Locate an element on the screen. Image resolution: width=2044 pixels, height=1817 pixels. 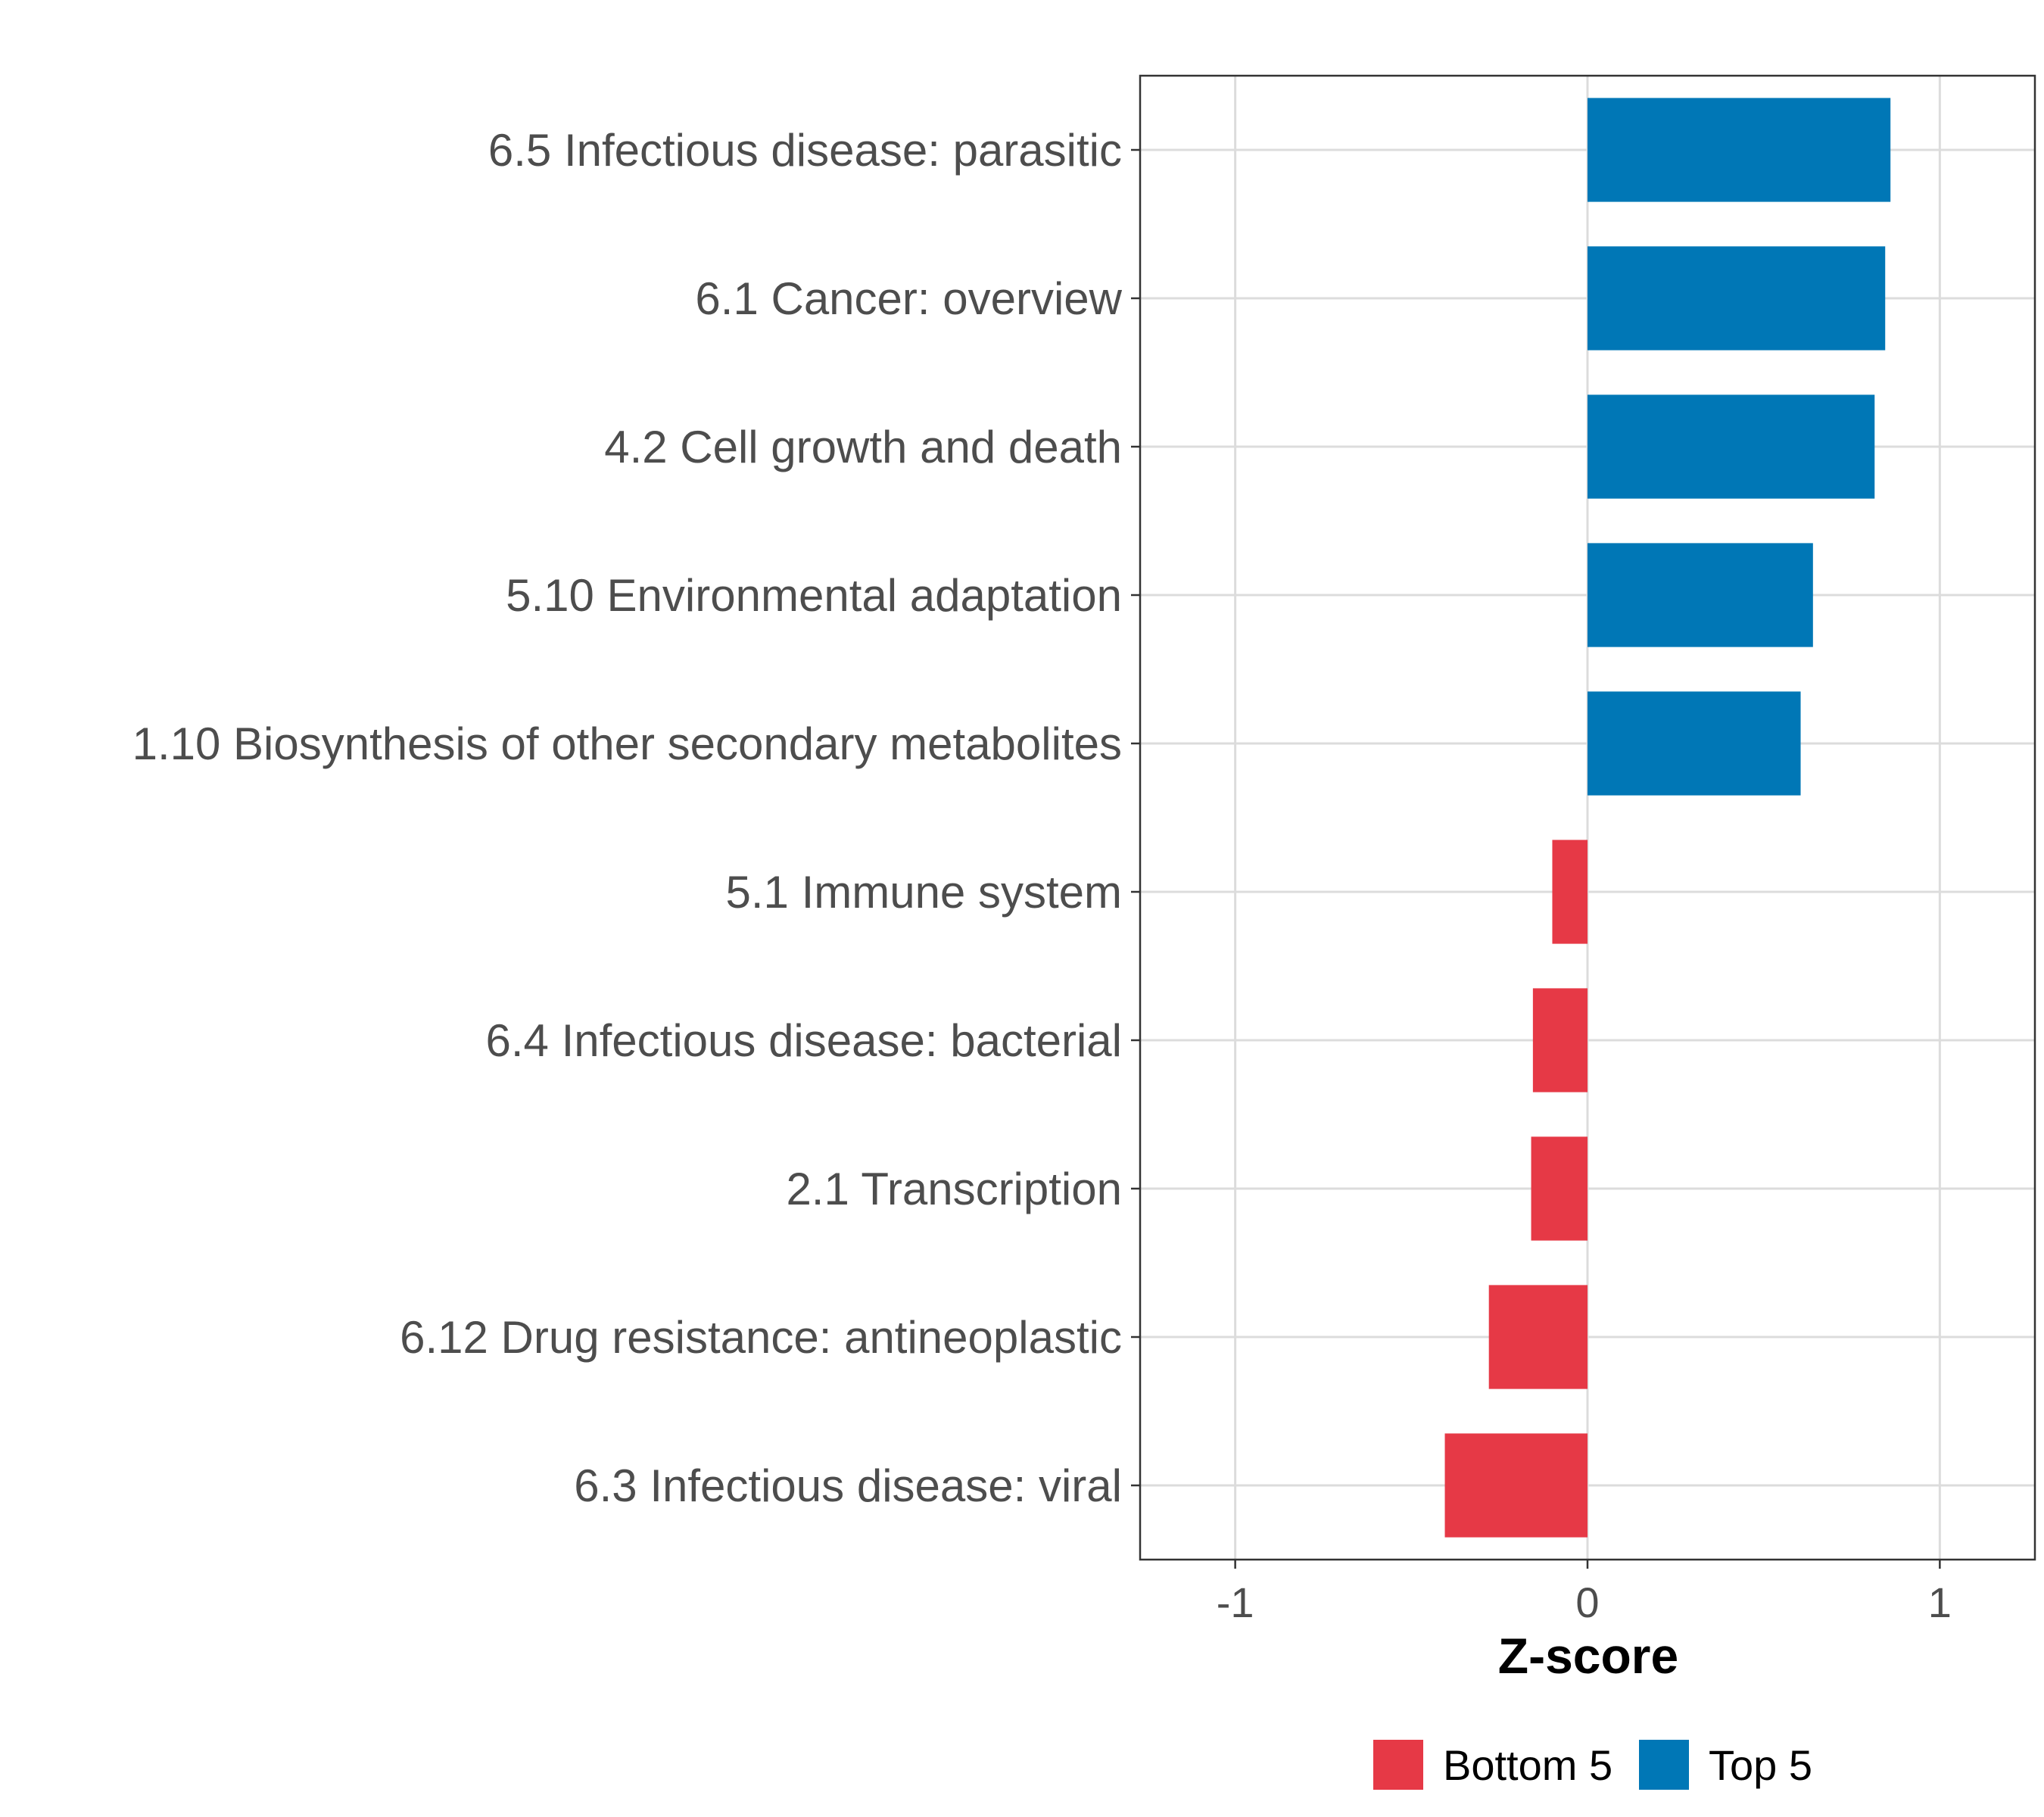
x-tick-label: -1 is located at coordinates (1235, 1602).